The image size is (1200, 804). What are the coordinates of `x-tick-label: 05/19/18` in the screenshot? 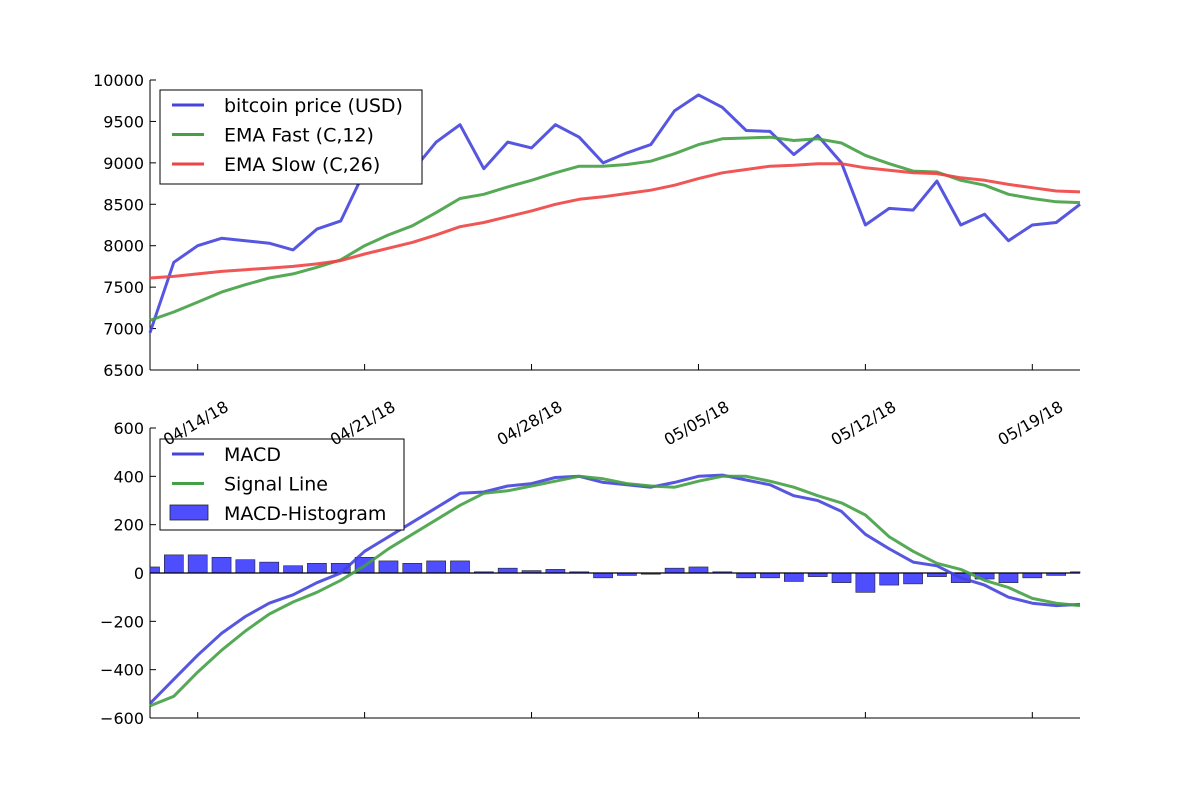 It's located at (1031, 423).